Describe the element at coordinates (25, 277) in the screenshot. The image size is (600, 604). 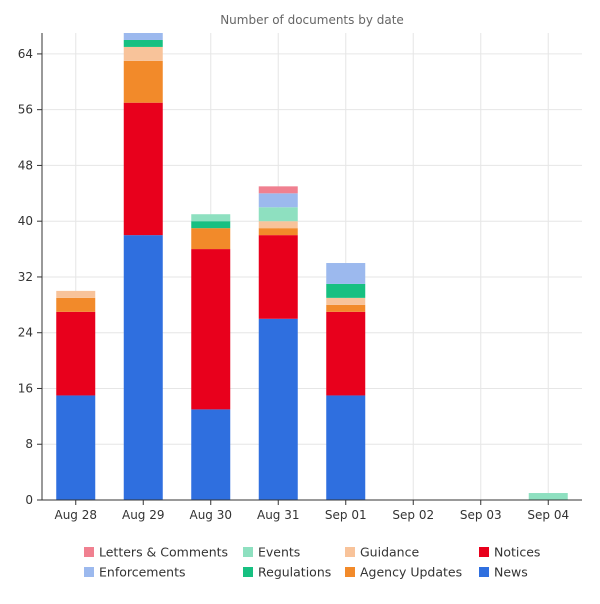
I see `y-tick-label: 32` at that location.